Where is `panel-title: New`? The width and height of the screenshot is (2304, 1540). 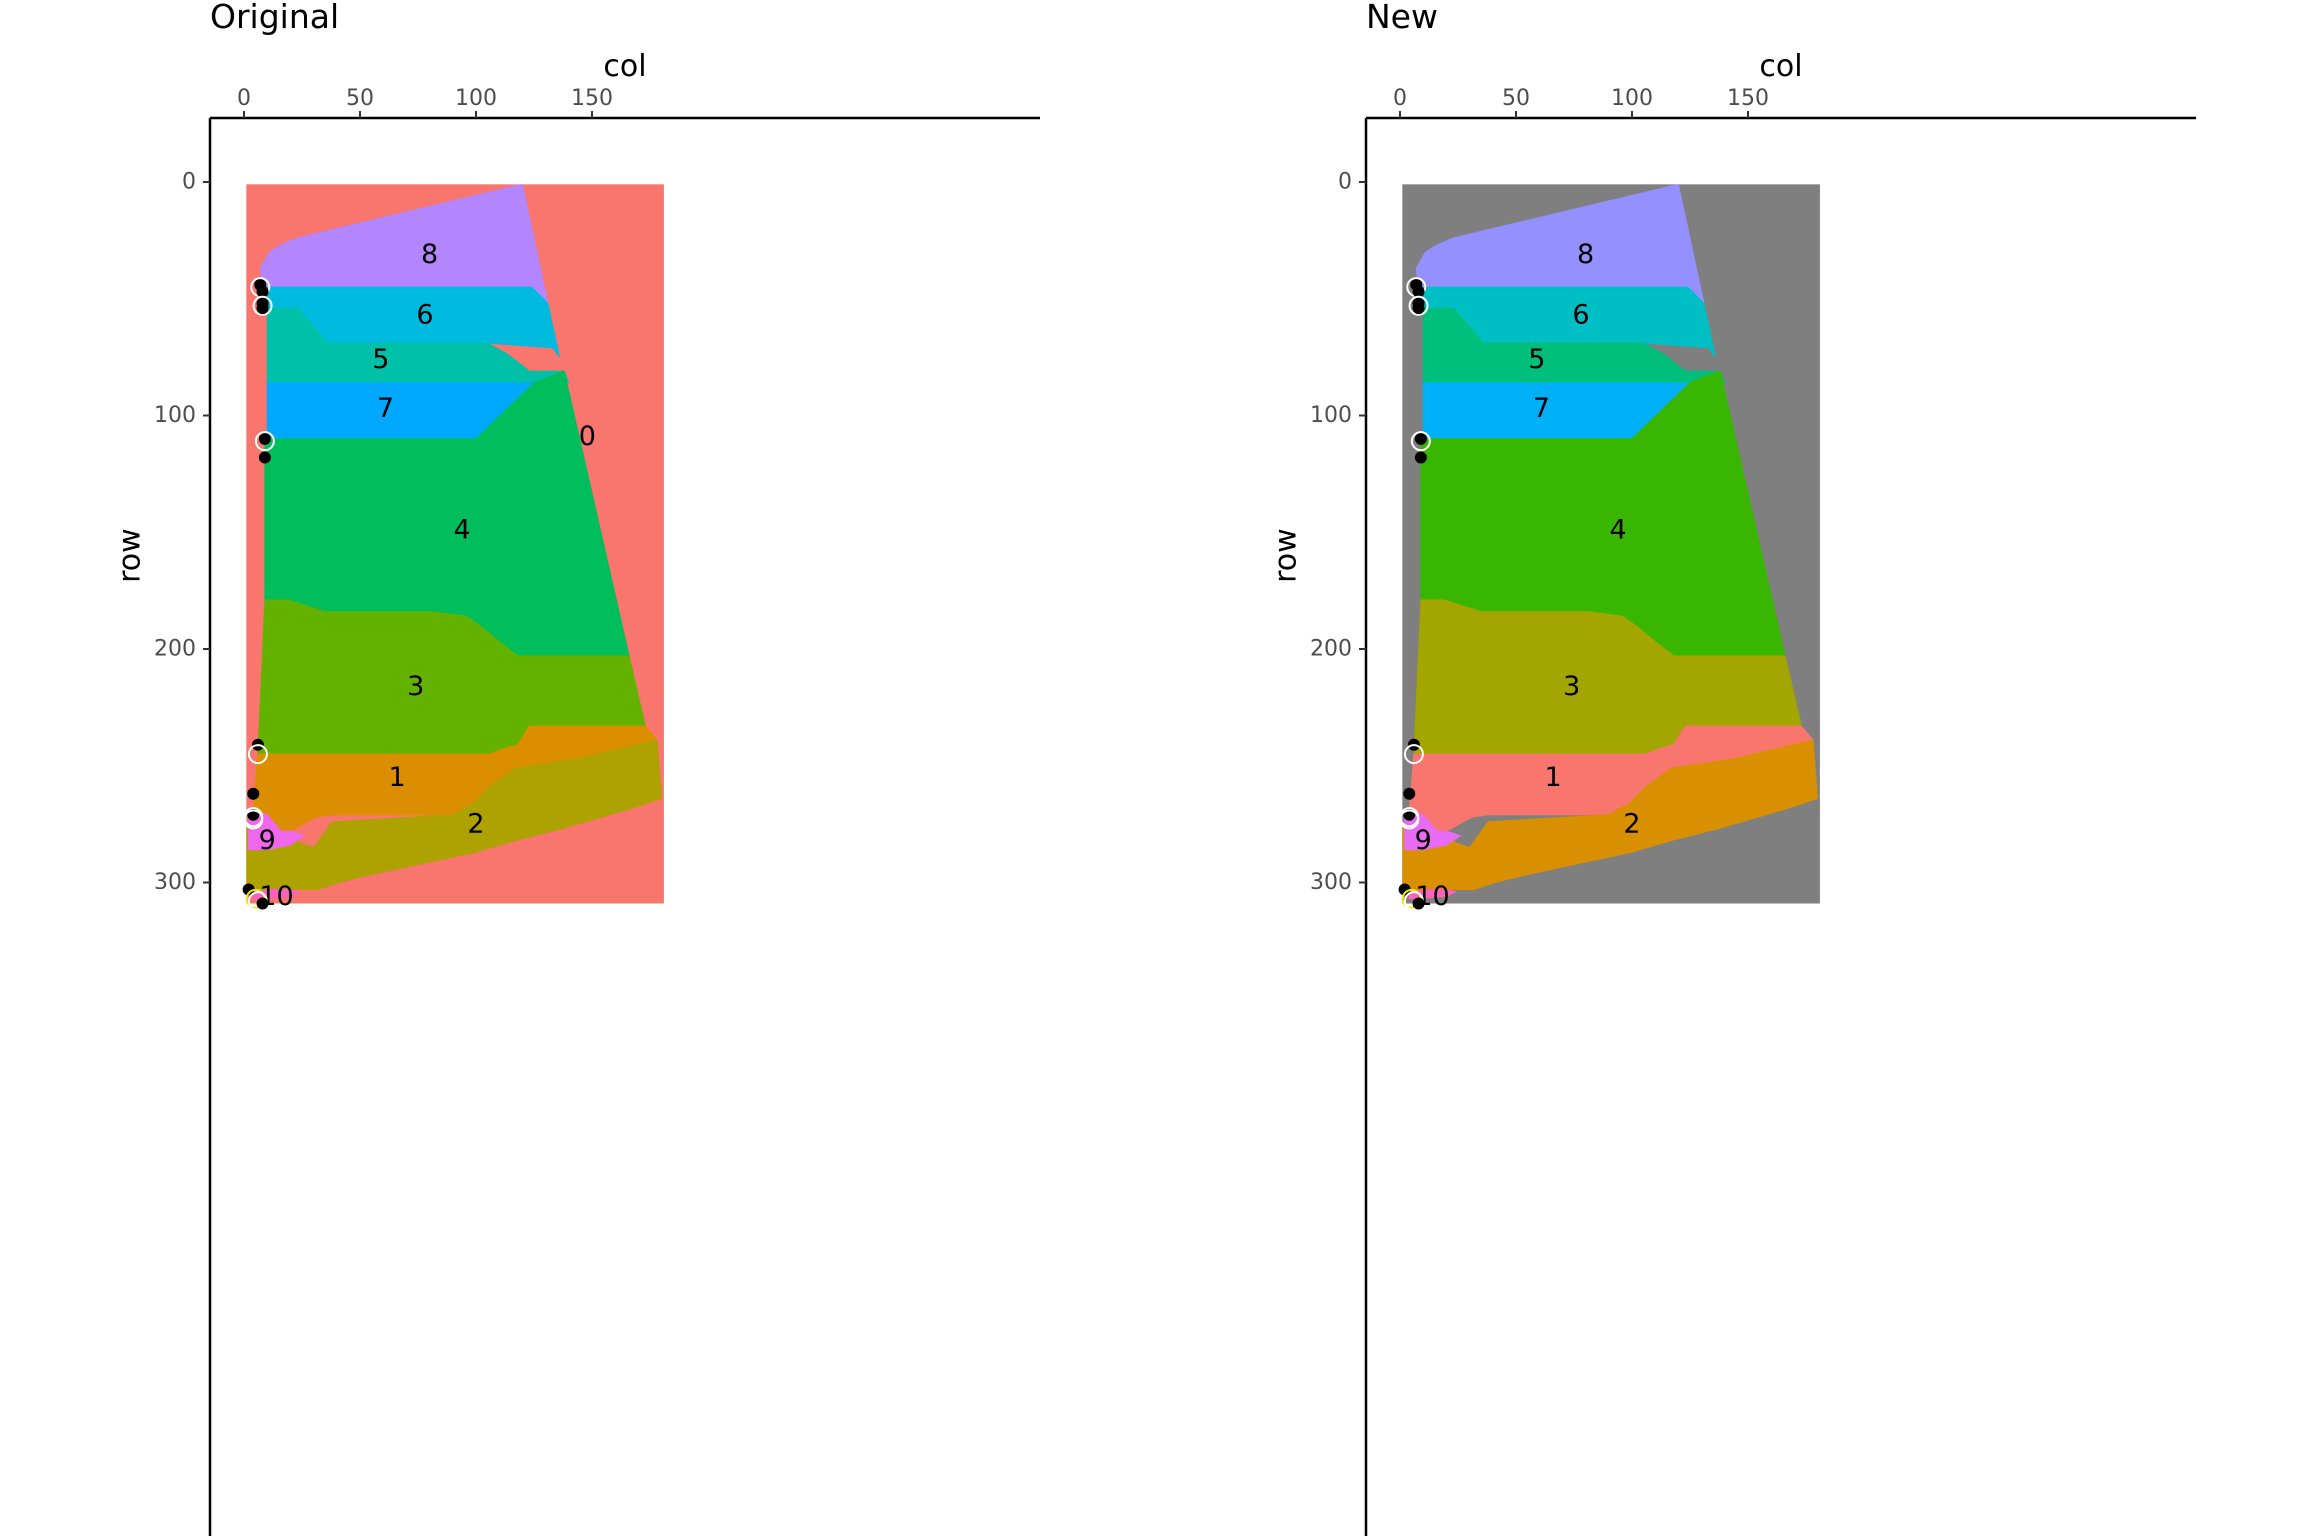
panel-title: New is located at coordinates (1402, 18).